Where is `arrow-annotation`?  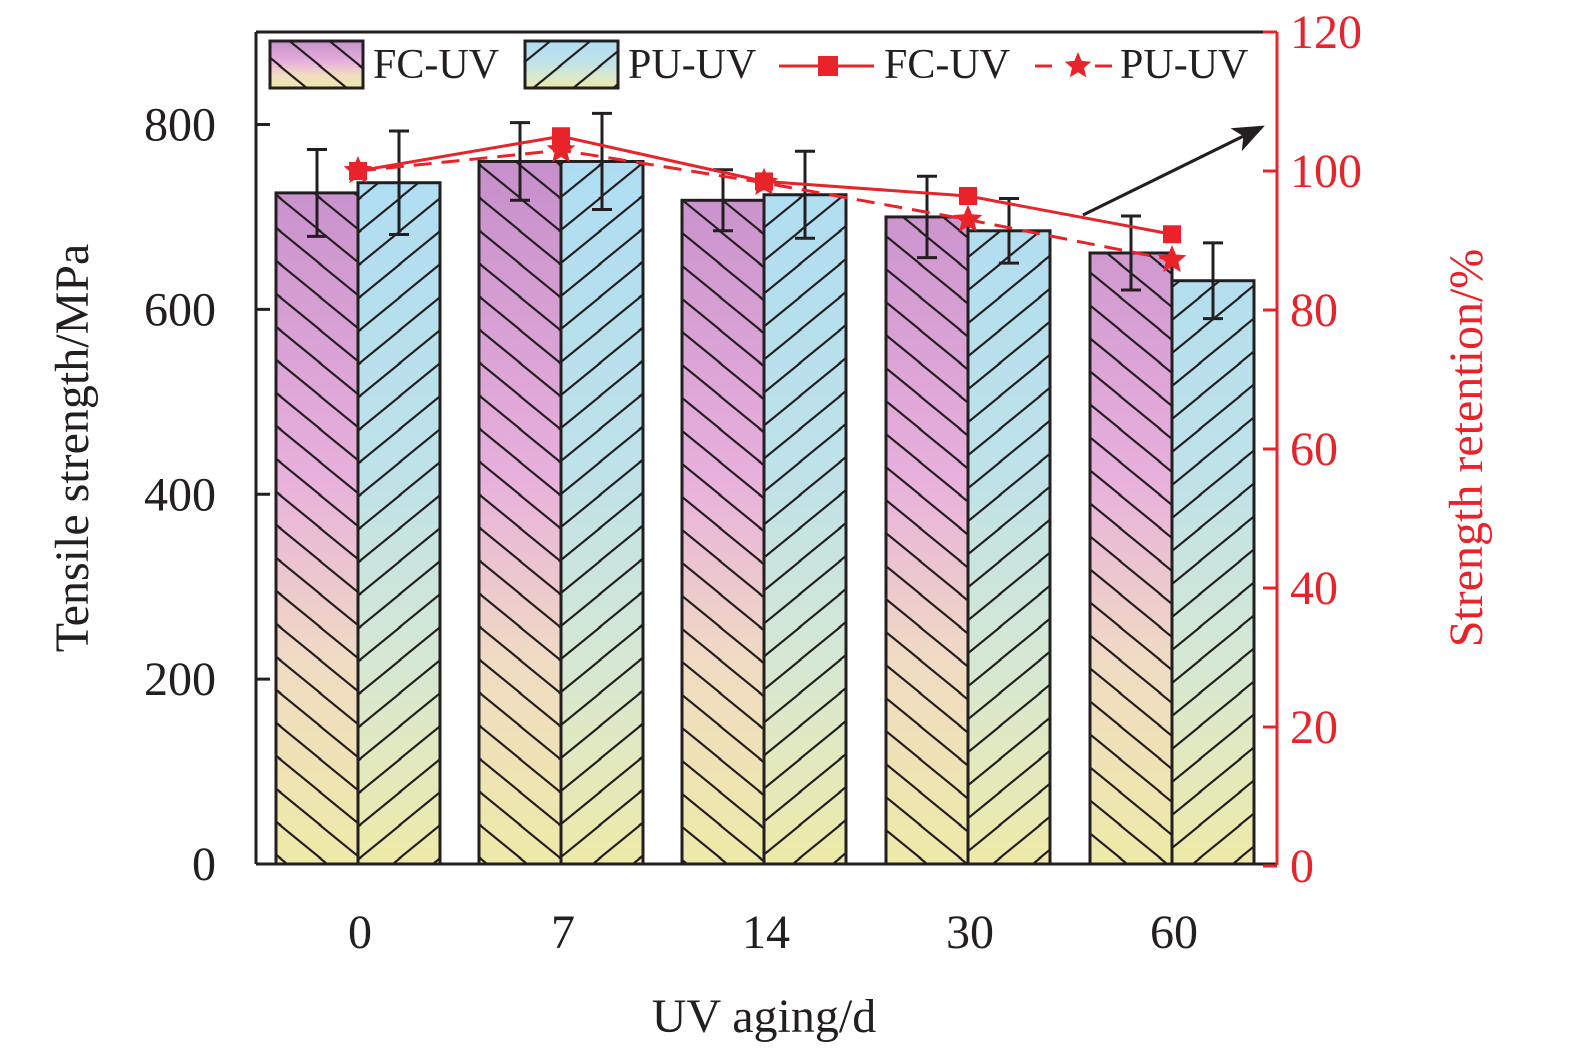
arrow-annotation is located at coordinates (1173, 171).